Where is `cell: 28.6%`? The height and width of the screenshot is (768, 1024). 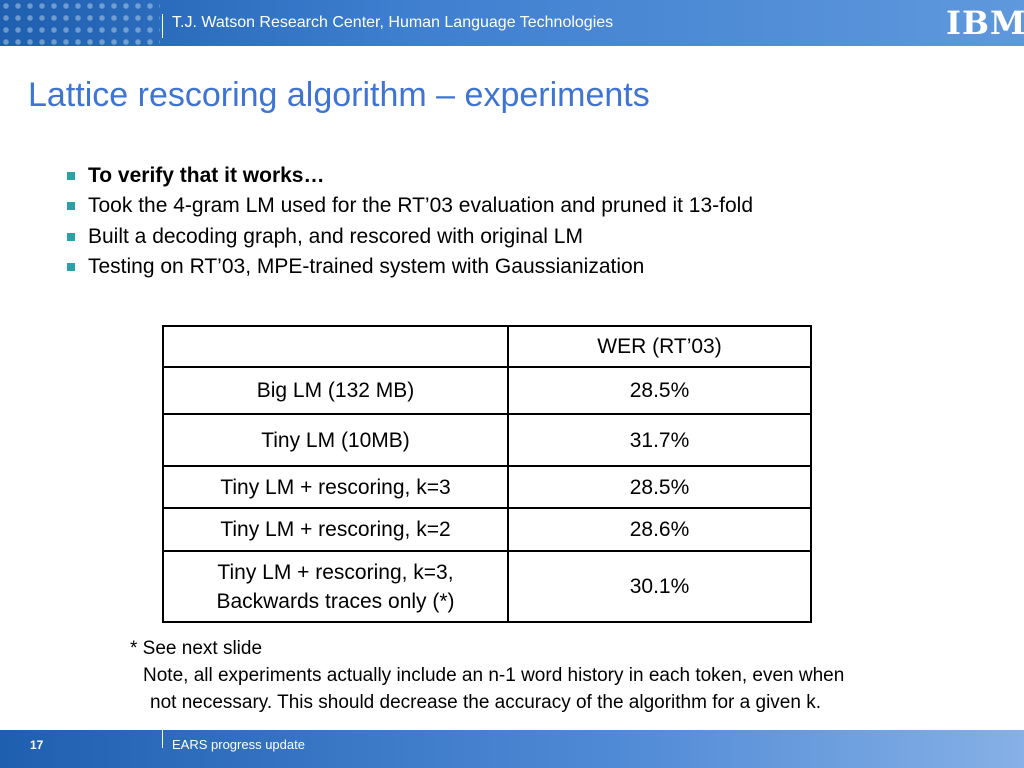
cell: 28.6% is located at coordinates (659, 529).